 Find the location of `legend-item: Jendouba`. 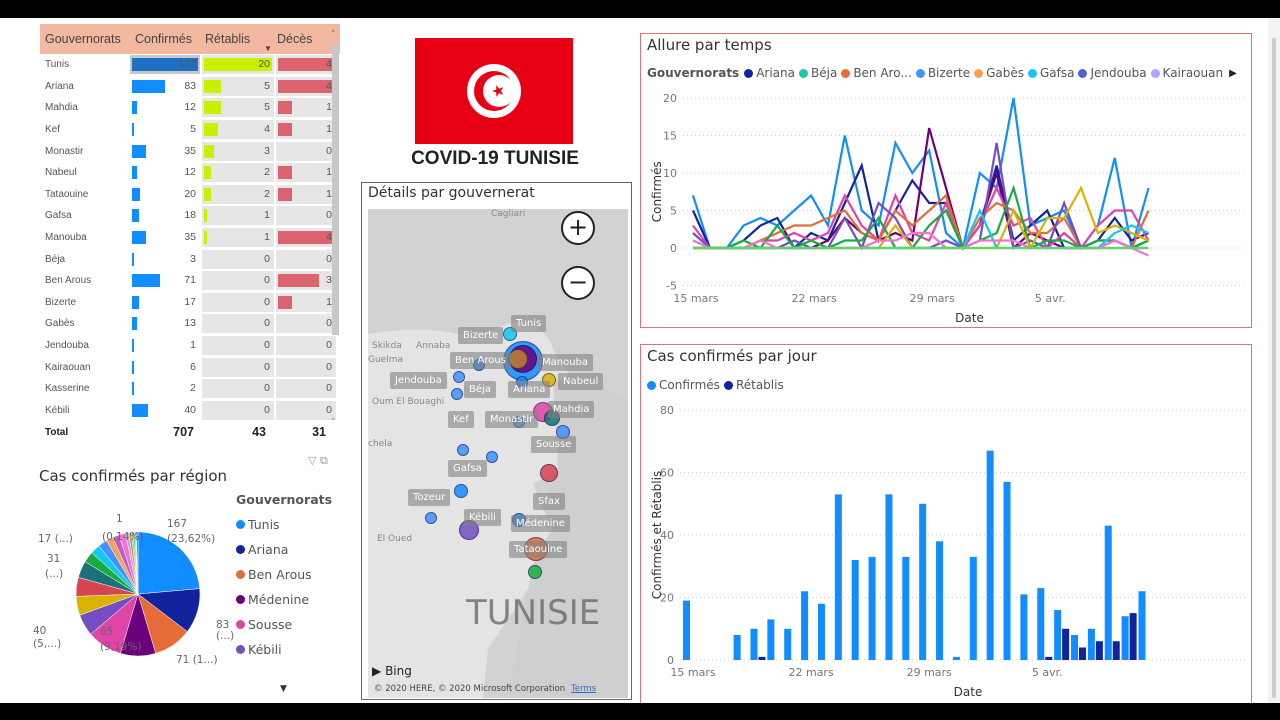

legend-item: Jendouba is located at coordinates (1112, 73).